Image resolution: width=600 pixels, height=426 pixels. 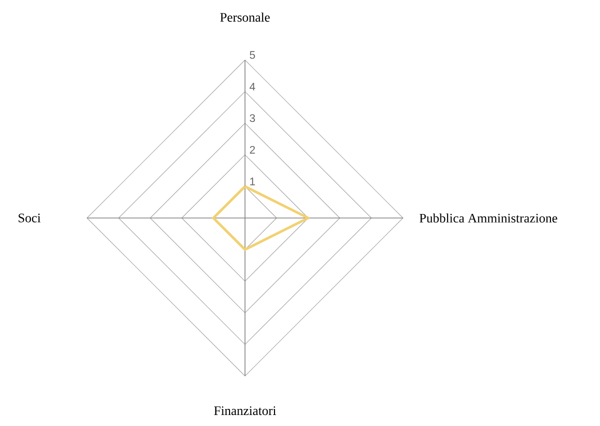 What do you see at coordinates (252, 118) in the screenshot?
I see `y-tick-label: 3` at bounding box center [252, 118].